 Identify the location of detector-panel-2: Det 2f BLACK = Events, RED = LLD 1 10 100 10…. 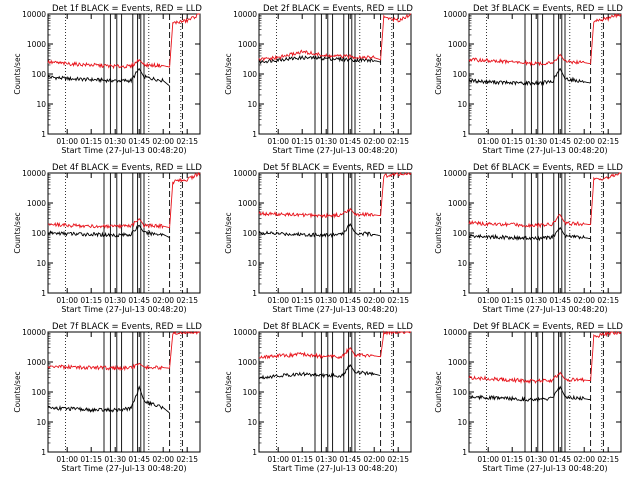
(318, 79).